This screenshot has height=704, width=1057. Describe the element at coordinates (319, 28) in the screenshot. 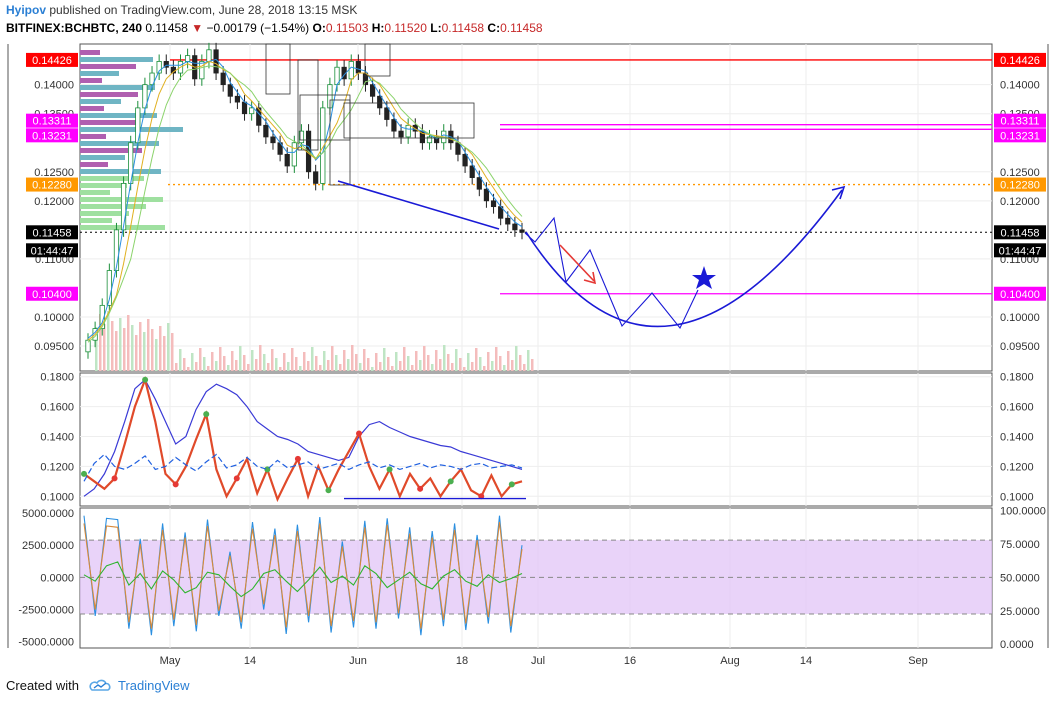

I see `open-label: O:` at that location.